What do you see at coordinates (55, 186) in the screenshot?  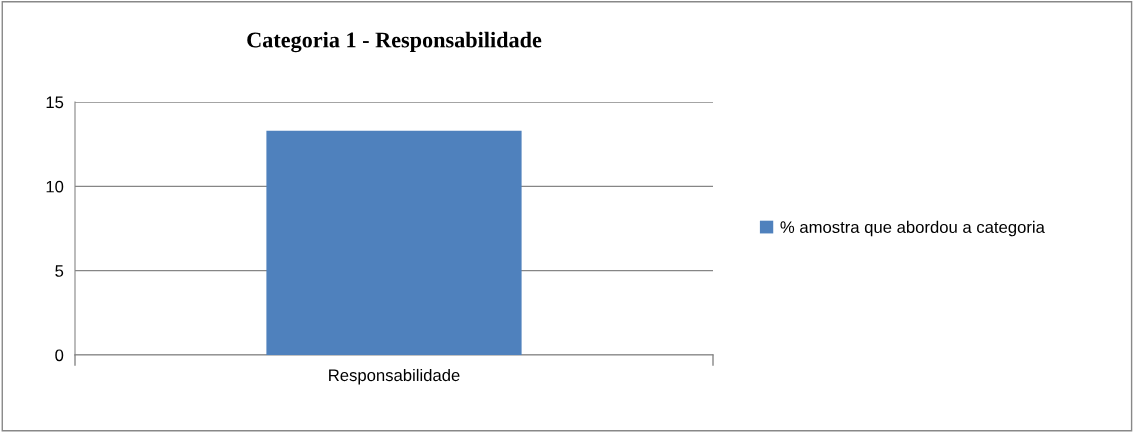 I see `y-tick-label: 10` at bounding box center [55, 186].